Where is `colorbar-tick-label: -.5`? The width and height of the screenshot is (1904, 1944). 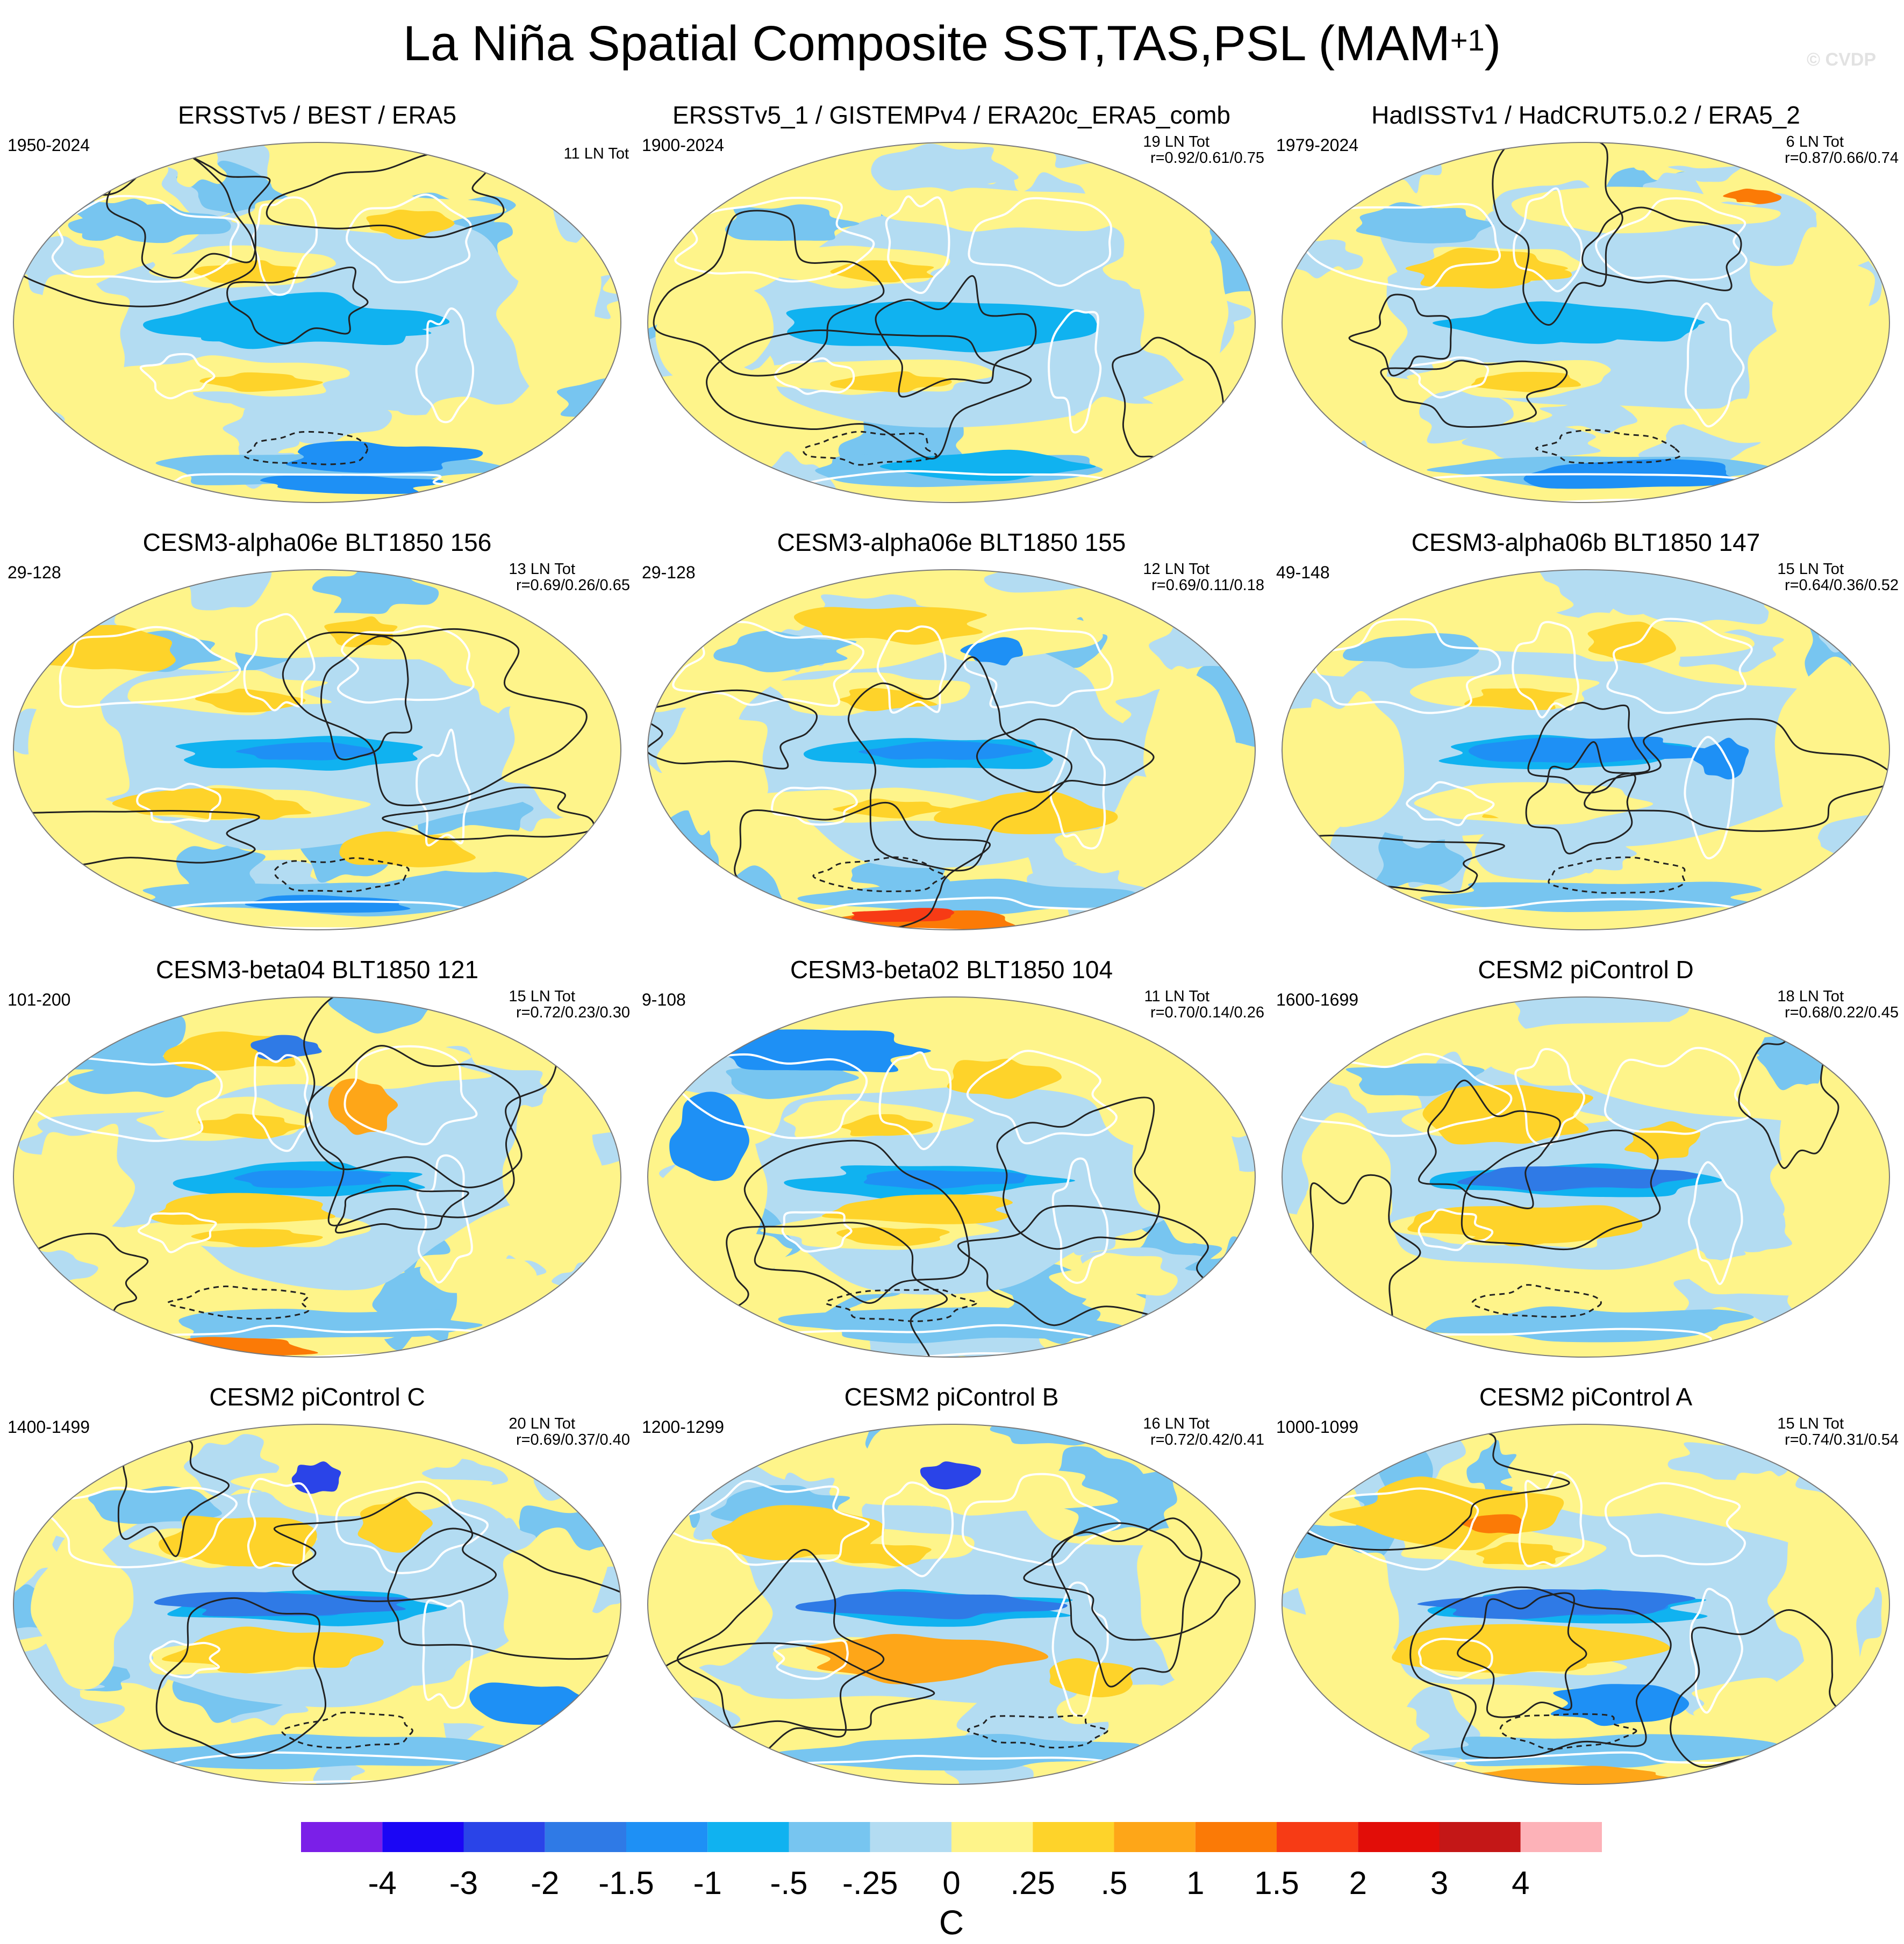 colorbar-tick-label: -.5 is located at coordinates (788, 1883).